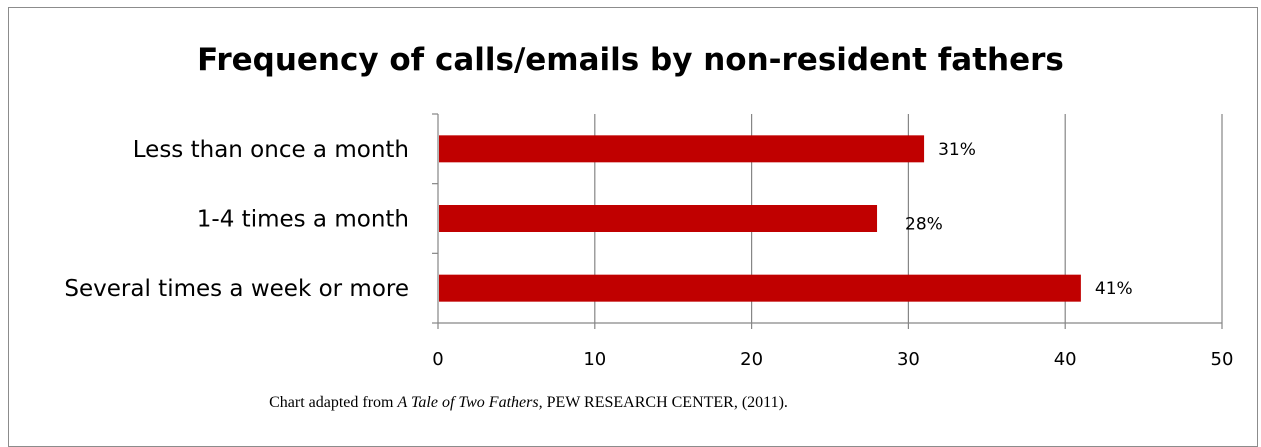 This screenshot has width=1261, height=447. I want to click on x-tick-label: 20, so click(751, 359).